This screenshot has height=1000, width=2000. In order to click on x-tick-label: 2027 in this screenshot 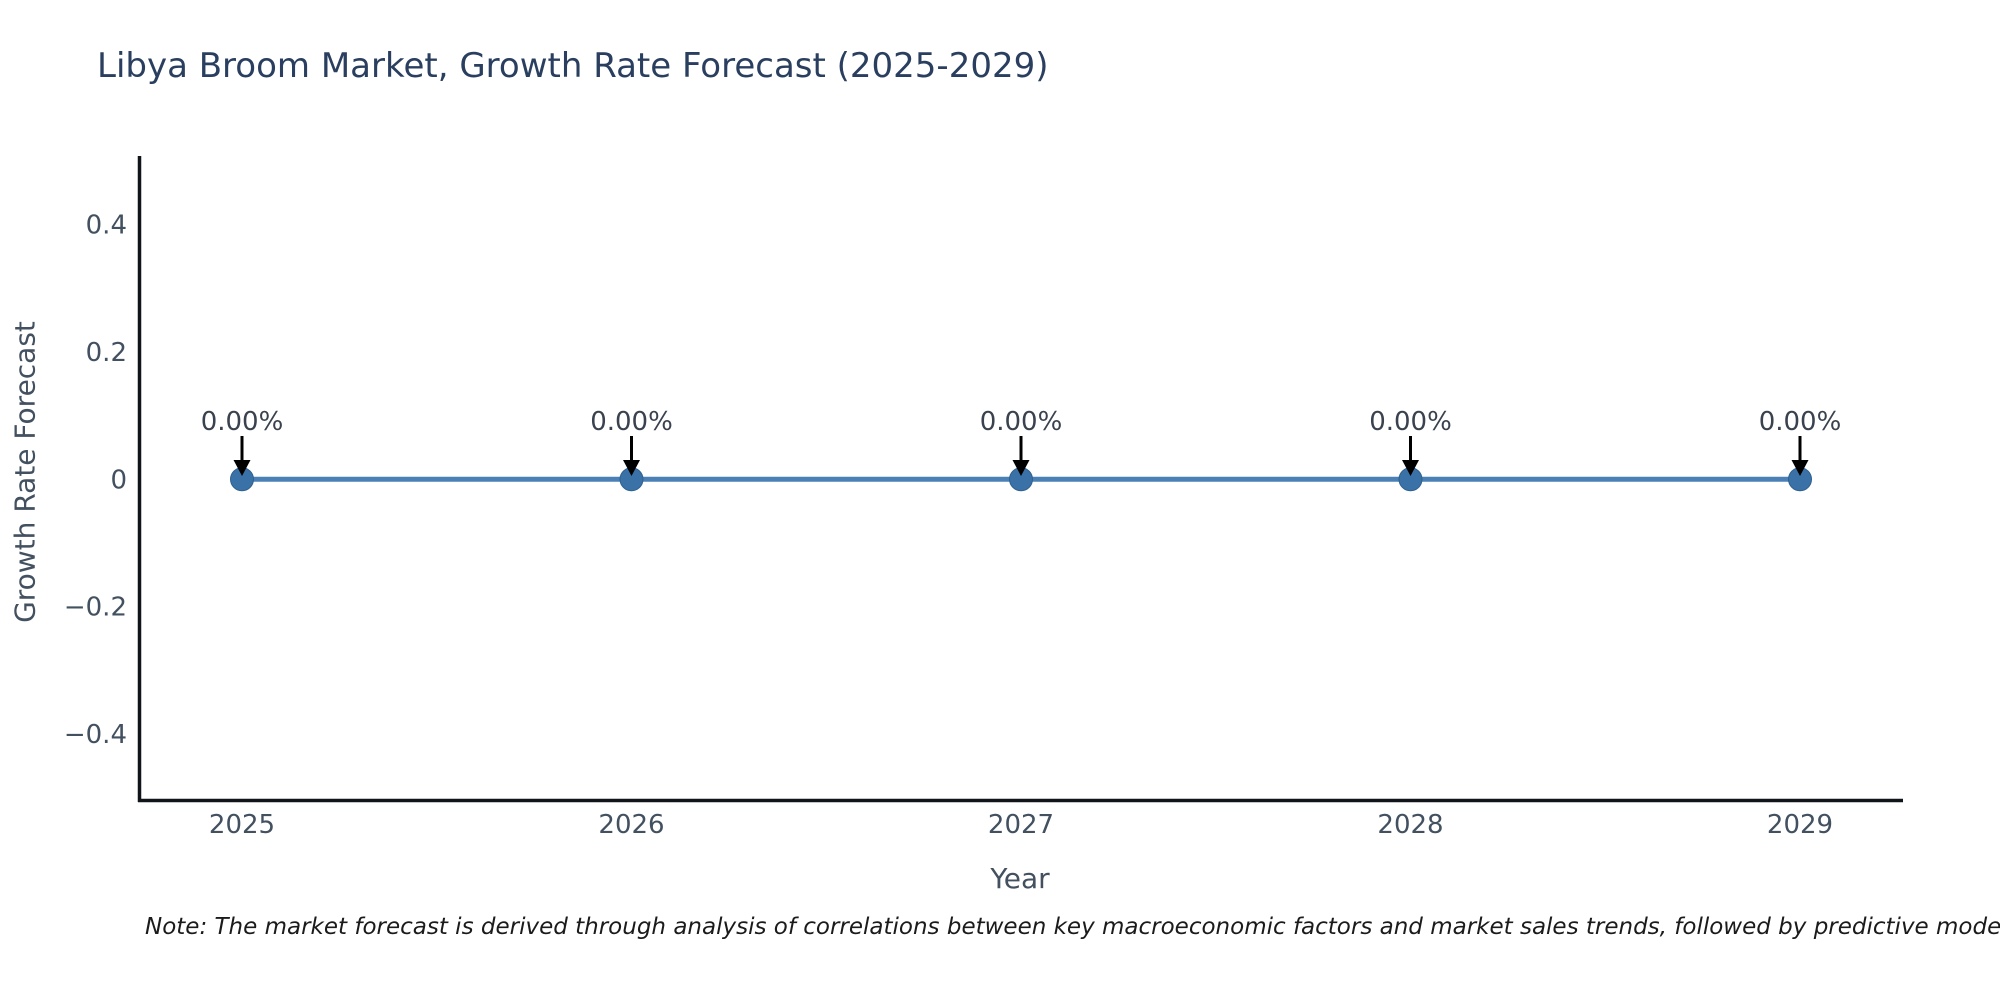, I will do `click(1021, 825)`.